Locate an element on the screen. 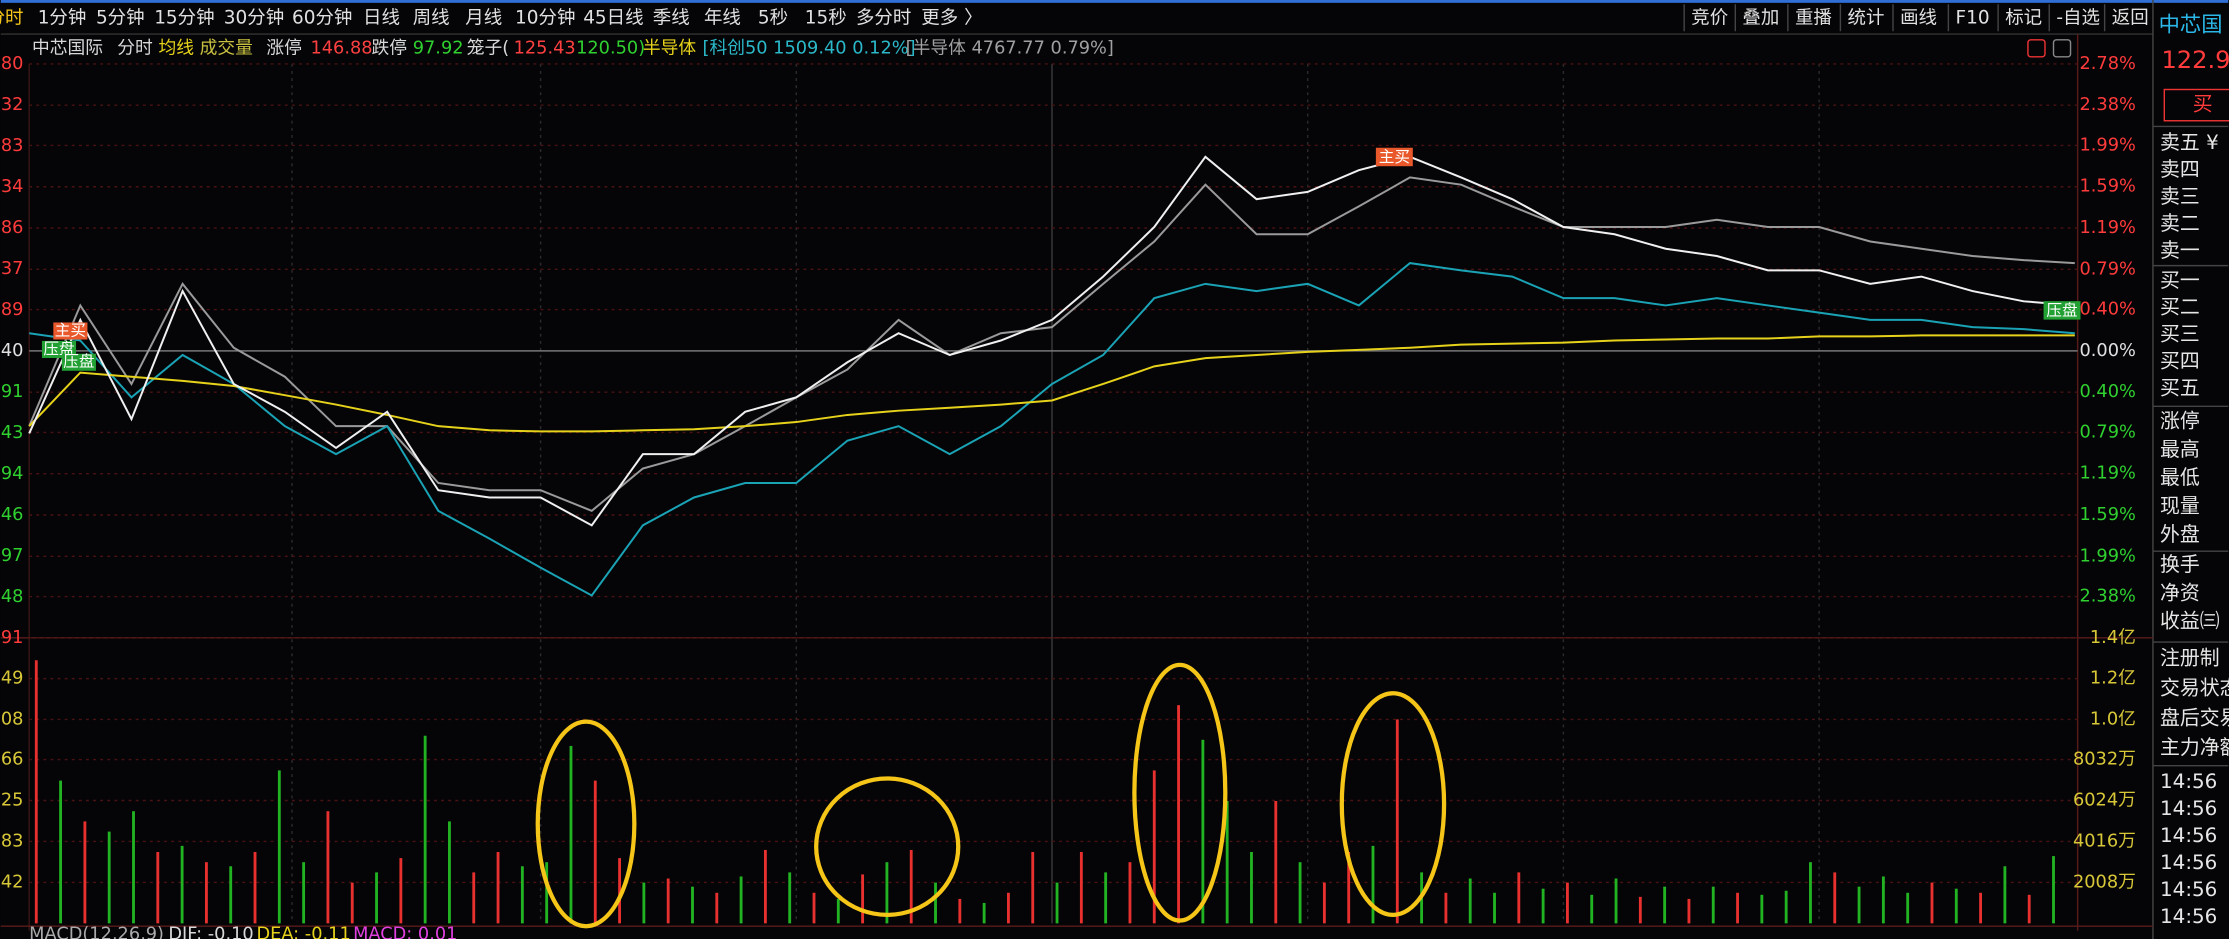  period-tab: 年线 is located at coordinates (722, 17).